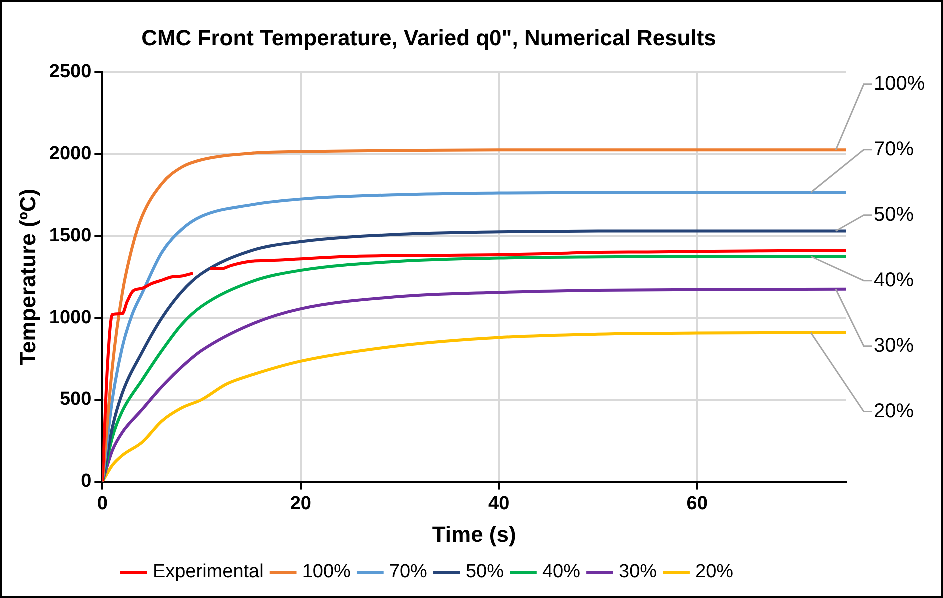  Describe the element at coordinates (86, 481) in the screenshot. I see `y-tick-label: 0` at that location.